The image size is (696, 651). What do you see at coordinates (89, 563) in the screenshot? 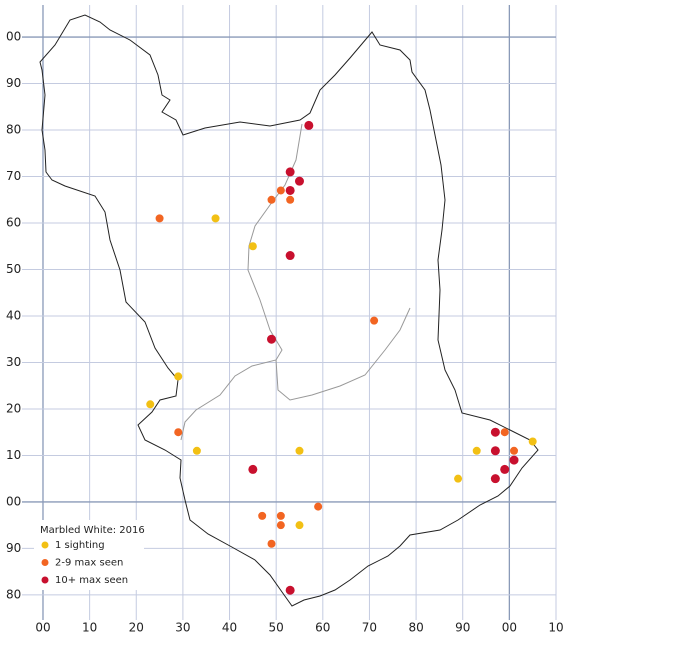
I see `legend-label: 2-9 max seen` at bounding box center [89, 563].